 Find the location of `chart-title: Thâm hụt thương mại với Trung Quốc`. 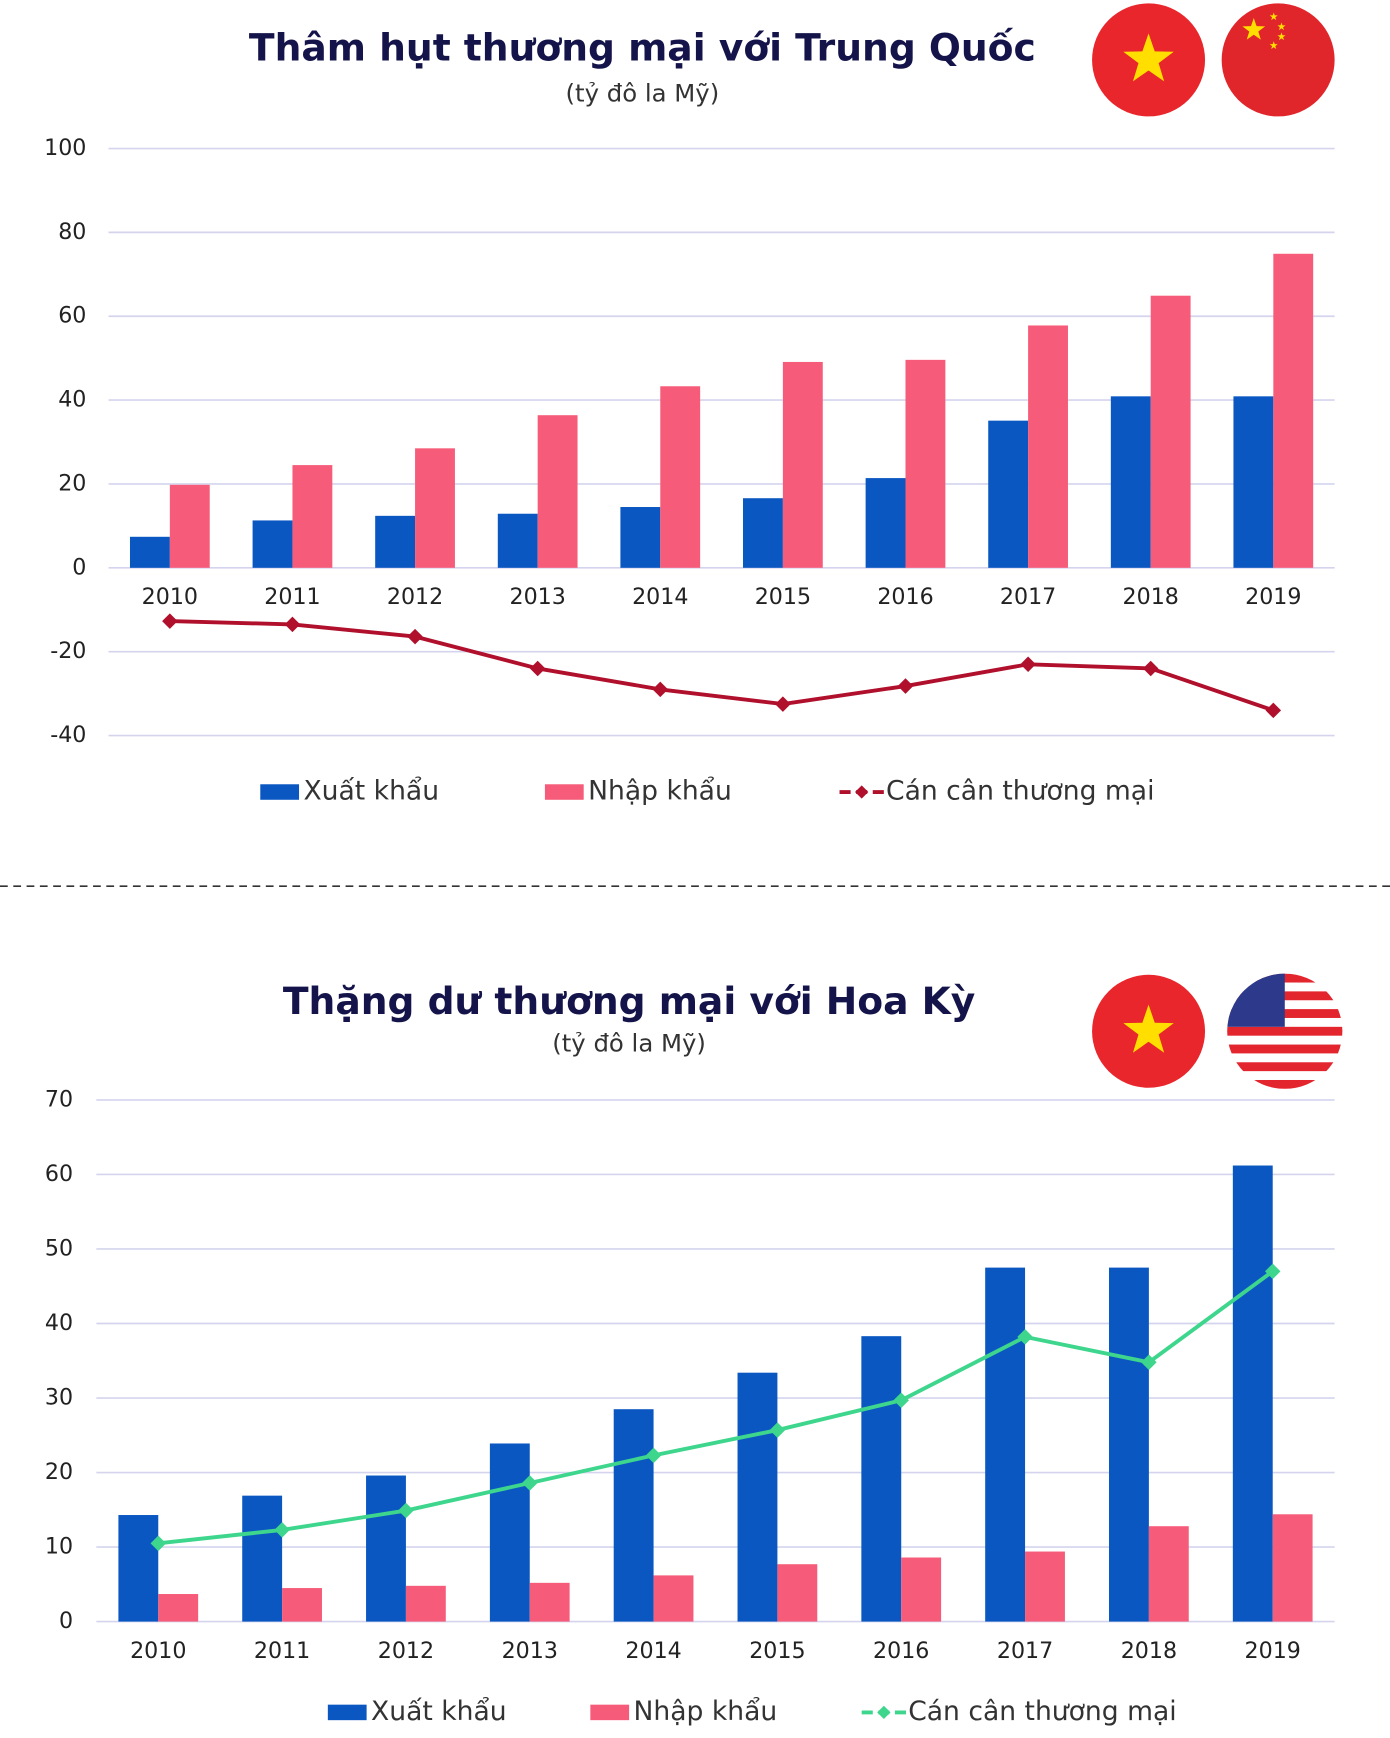

chart-title: Thâm hụt thương mại với Trung Quốc is located at coordinates (642, 47).